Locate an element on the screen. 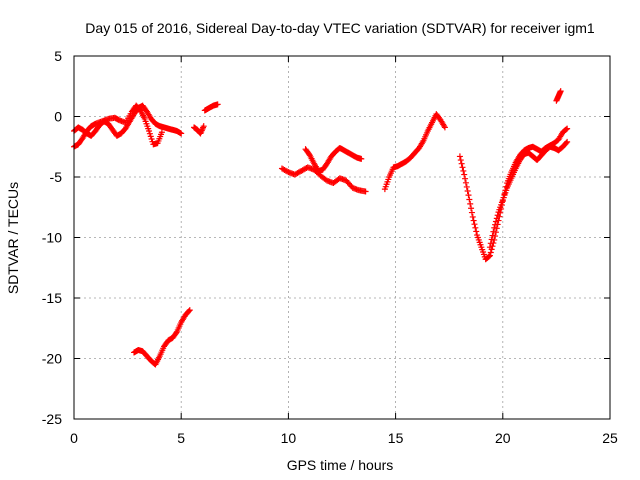  x-tick-label: 10 is located at coordinates (289, 438).